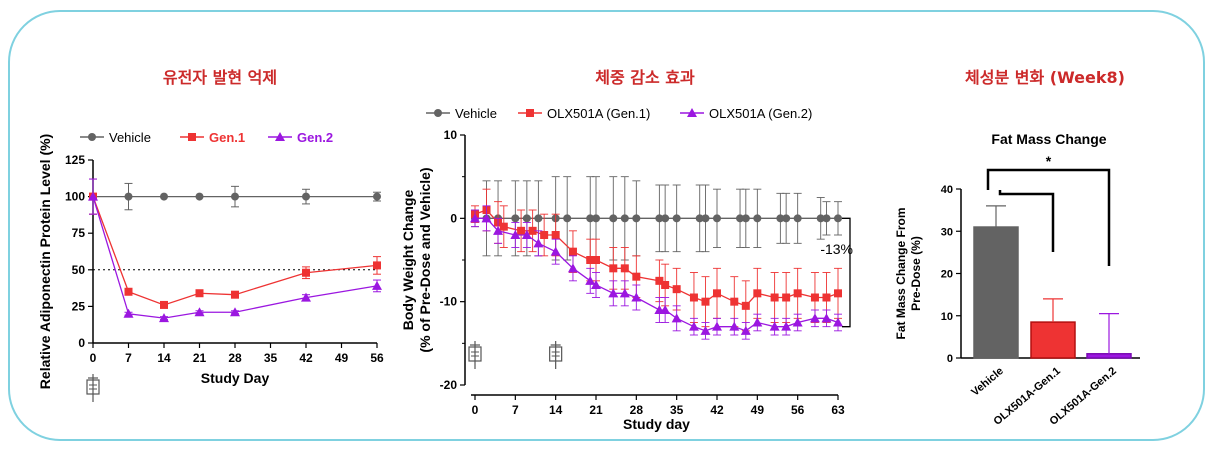  Describe the element at coordinates (315, 137) in the screenshot. I see `chart1-legend-label: Gen.2` at that location.